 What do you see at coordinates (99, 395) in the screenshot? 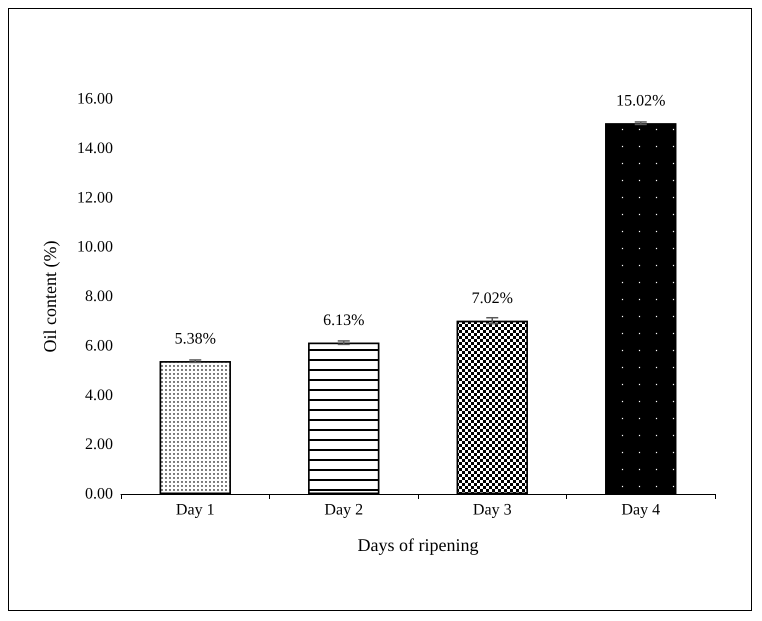
I see `y-tick-label: 4.00` at bounding box center [99, 395].